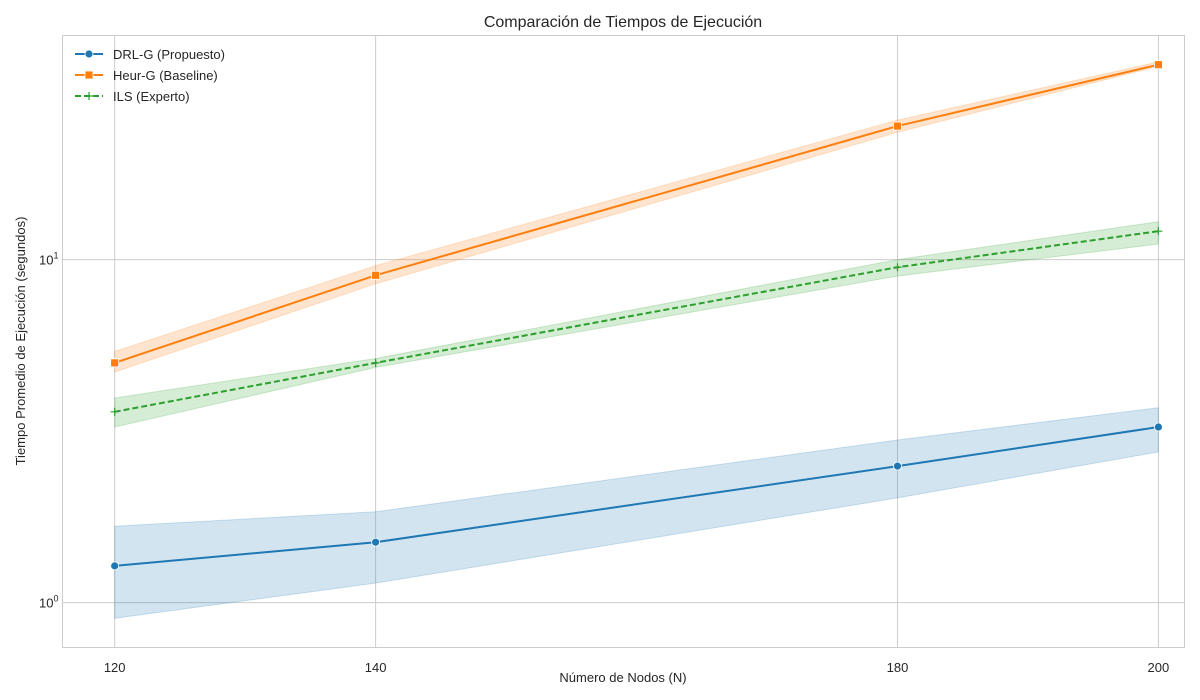  What do you see at coordinates (48, 602) in the screenshot?
I see `y-tick-label: 10⁰` at bounding box center [48, 602].